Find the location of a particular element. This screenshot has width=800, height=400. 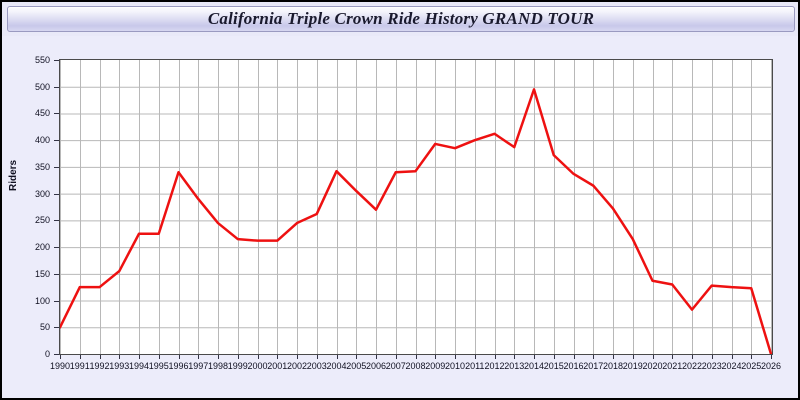

x-tick-label: 2019 is located at coordinates (632, 366).